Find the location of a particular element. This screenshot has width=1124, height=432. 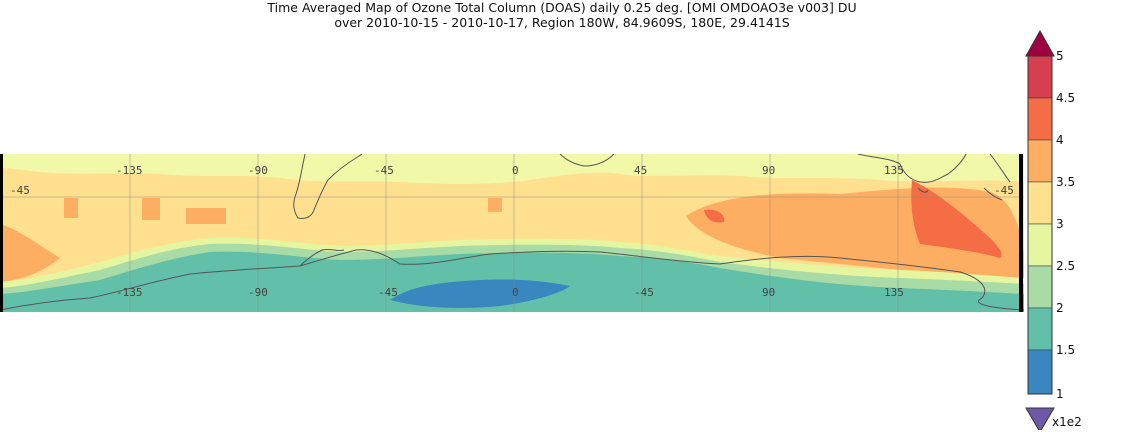

top-lon-label: 135 is located at coordinates (894, 170).